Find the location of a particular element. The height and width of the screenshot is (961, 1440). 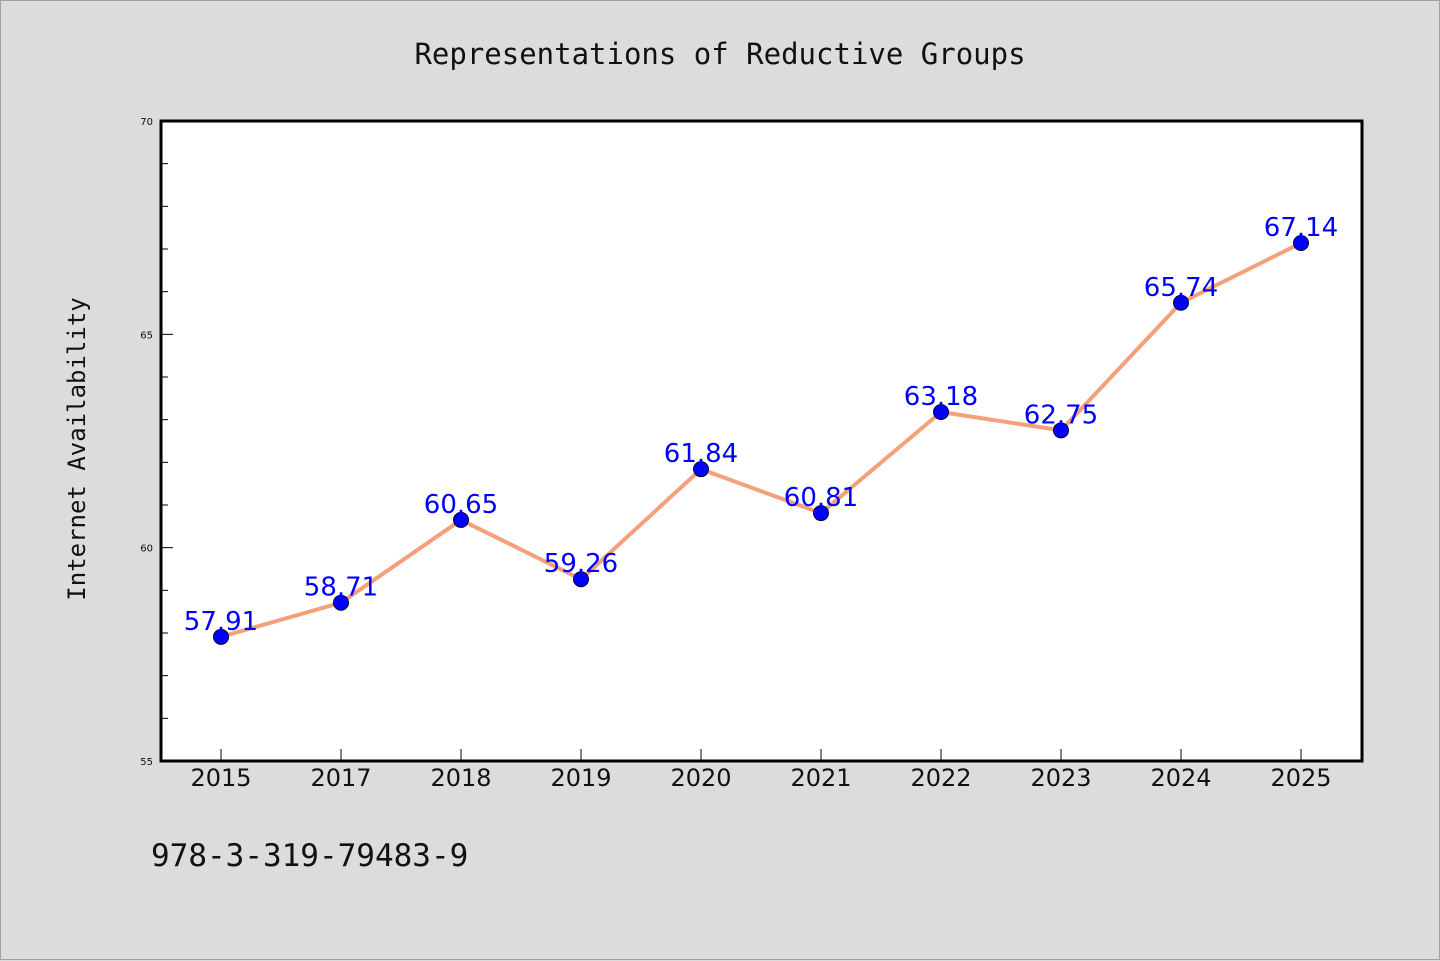

y-axis-label: Internet Availability is located at coordinates (77, 448).